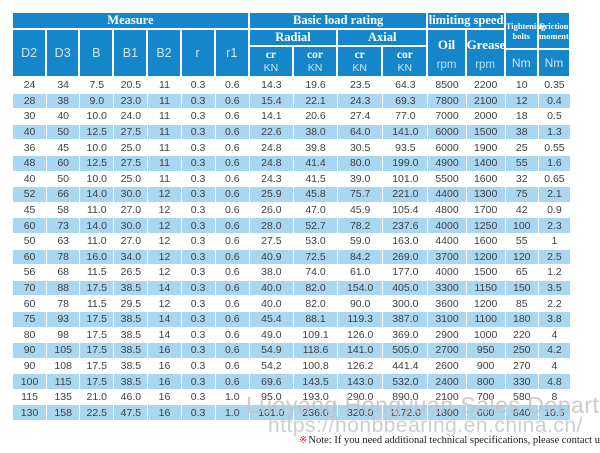 This screenshot has height=453, width=600. What do you see at coordinates (447, 382) in the screenshot?
I see `cell: 2400` at bounding box center [447, 382].